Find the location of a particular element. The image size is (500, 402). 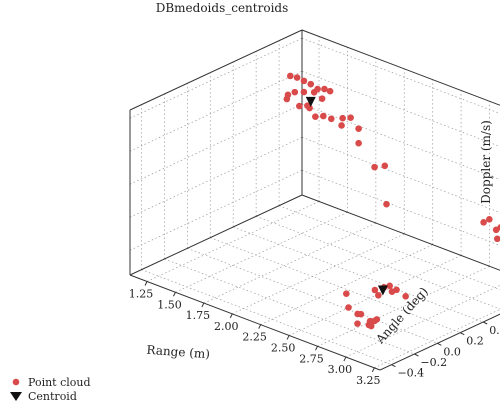

y-tick-label: 0.4 is located at coordinates (494, 330).